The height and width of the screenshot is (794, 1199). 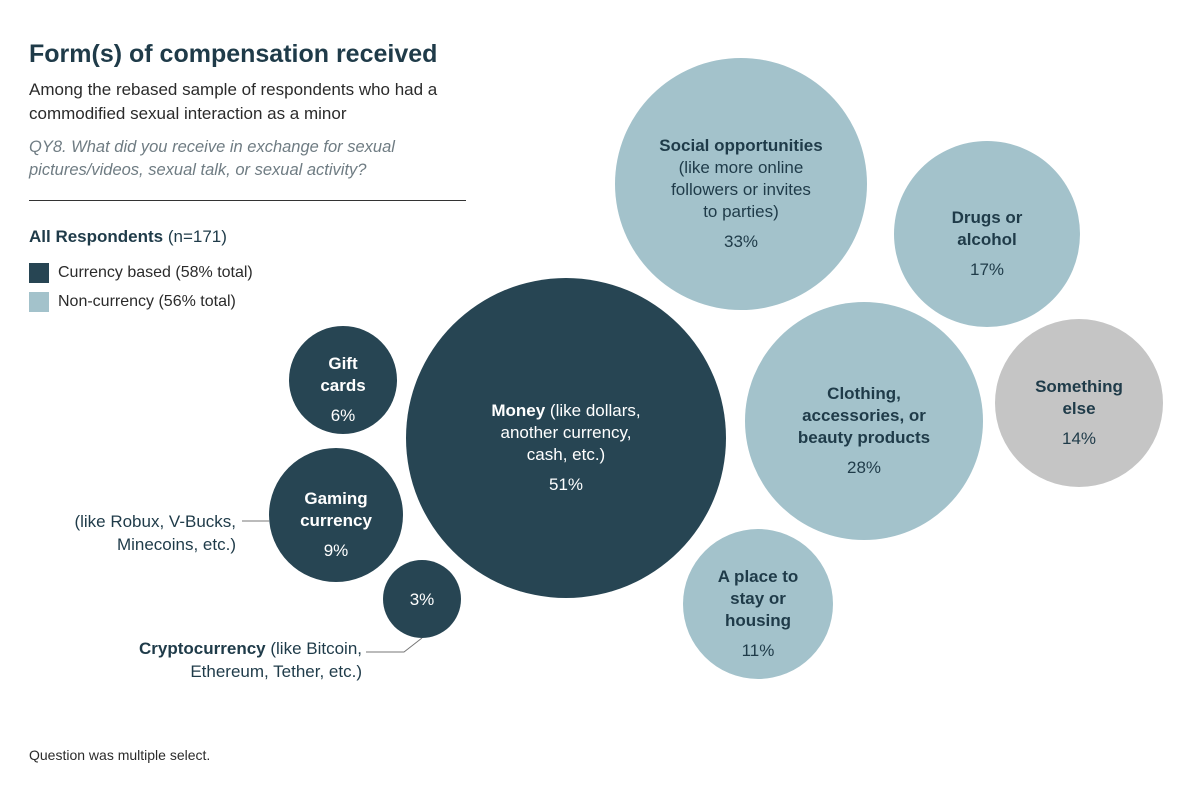 I want to click on bubble-label-gaming: Gaming, so click(x=335, y=498).